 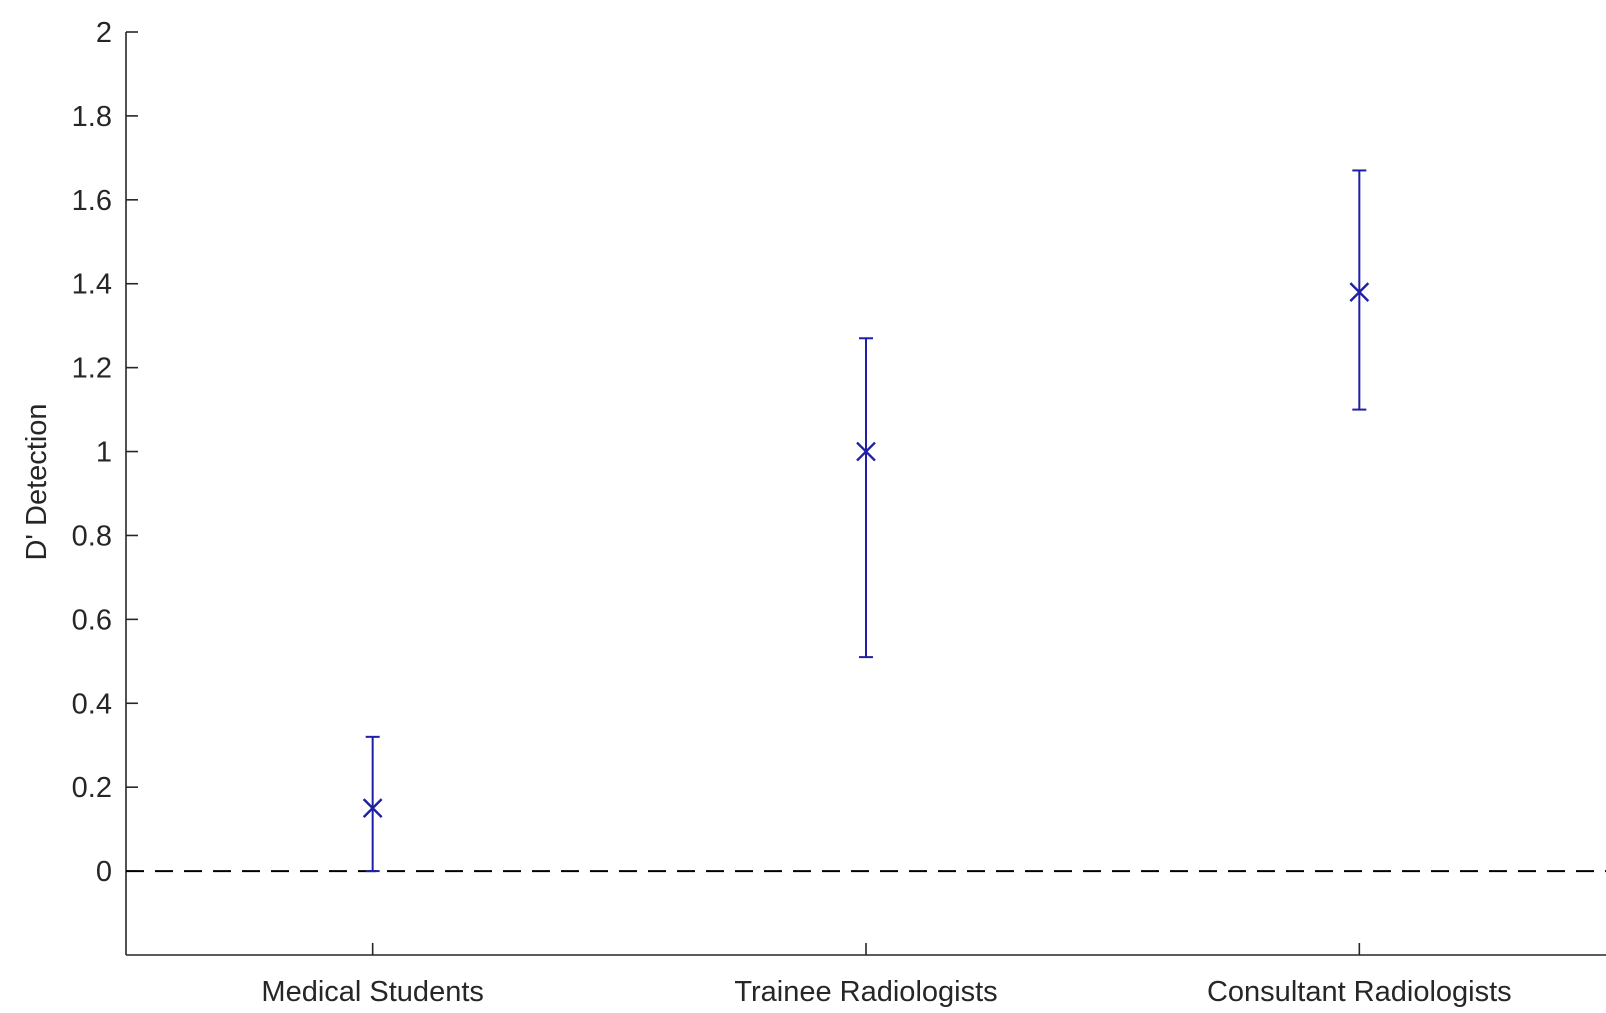 What do you see at coordinates (92, 788) in the screenshot?
I see `y-tick-label: 0.2` at bounding box center [92, 788].